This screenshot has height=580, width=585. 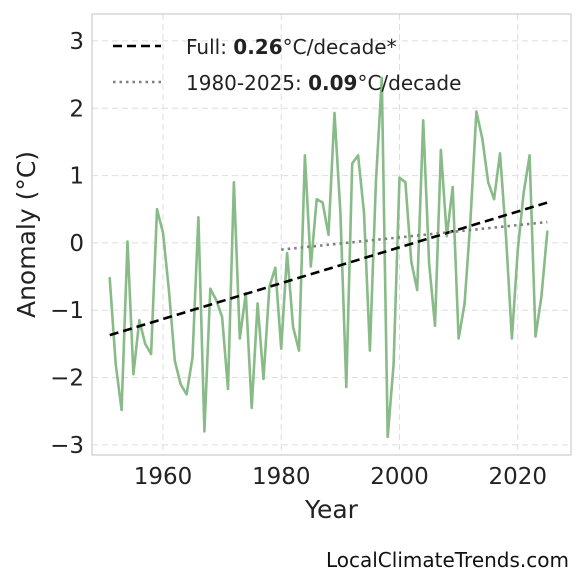 I want to click on y-tick-label: −3, so click(x=67, y=446).